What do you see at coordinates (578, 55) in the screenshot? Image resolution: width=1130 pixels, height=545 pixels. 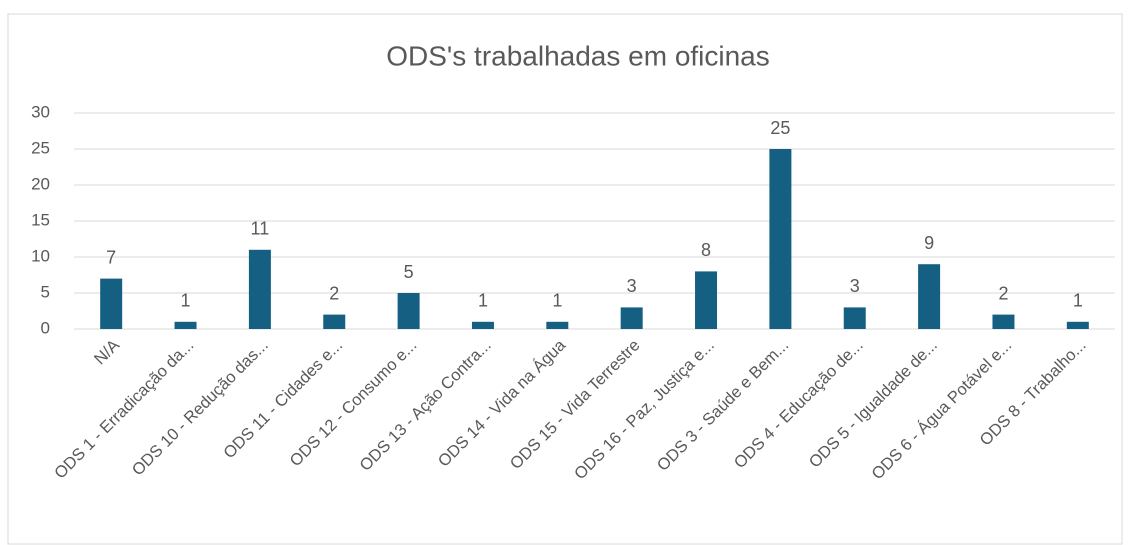 I see `chart-title: ODS's trabalhadas em oficinas` at bounding box center [578, 55].